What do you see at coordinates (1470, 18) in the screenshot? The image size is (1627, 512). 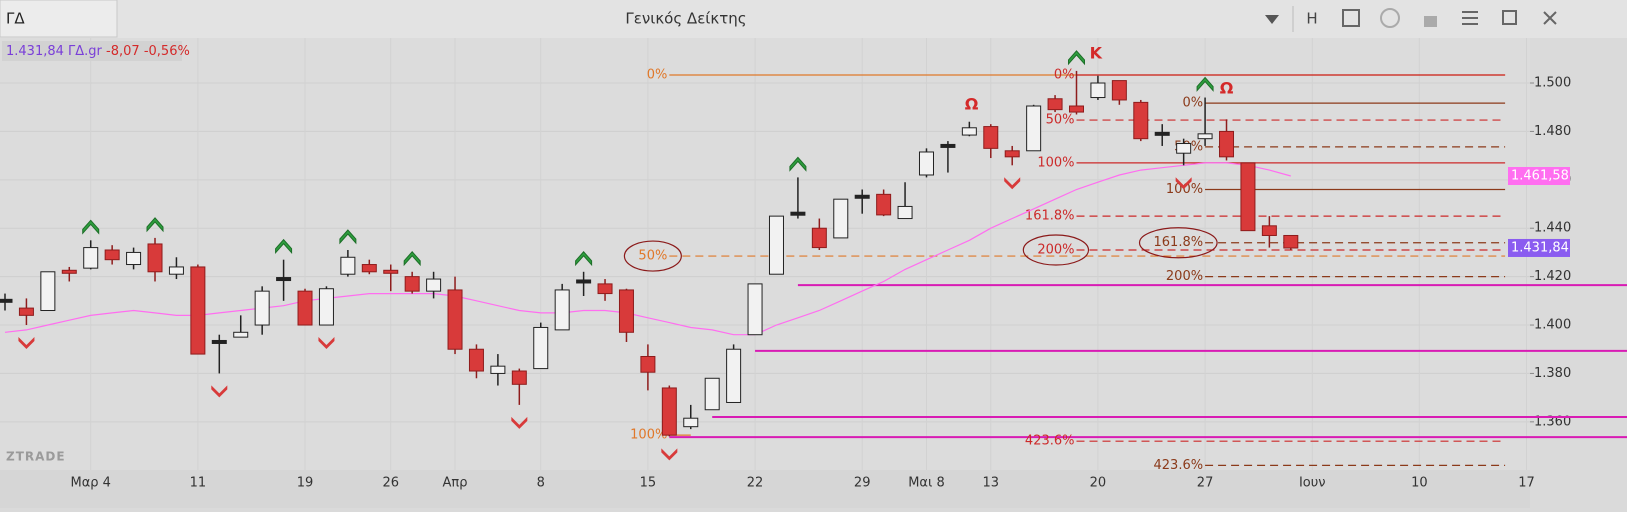 I see `menu-icon` at bounding box center [1470, 18].